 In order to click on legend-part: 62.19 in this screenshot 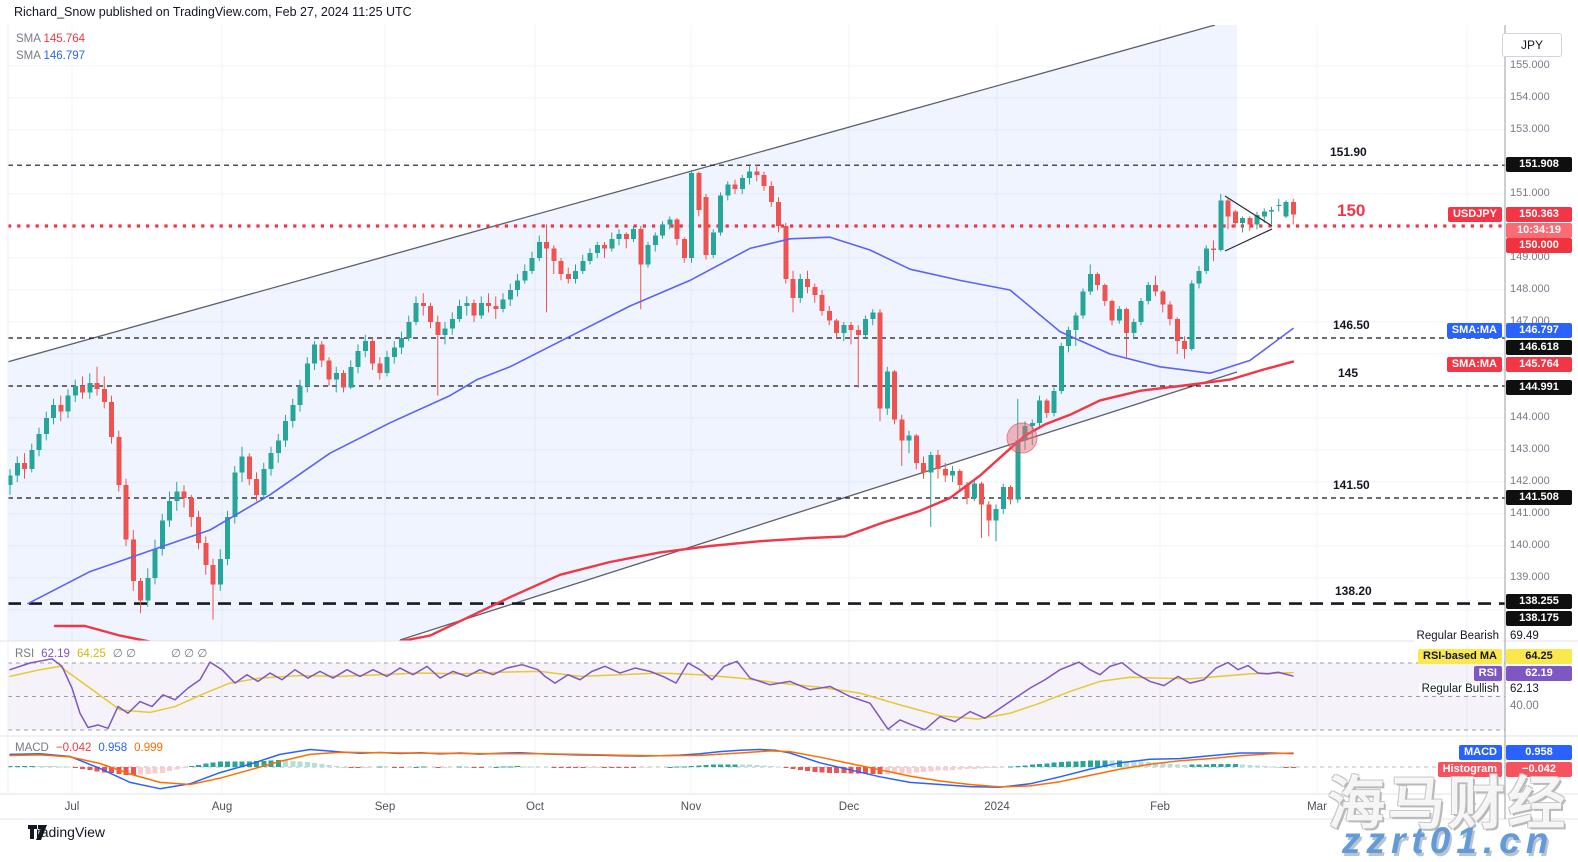, I will do `click(55, 654)`.